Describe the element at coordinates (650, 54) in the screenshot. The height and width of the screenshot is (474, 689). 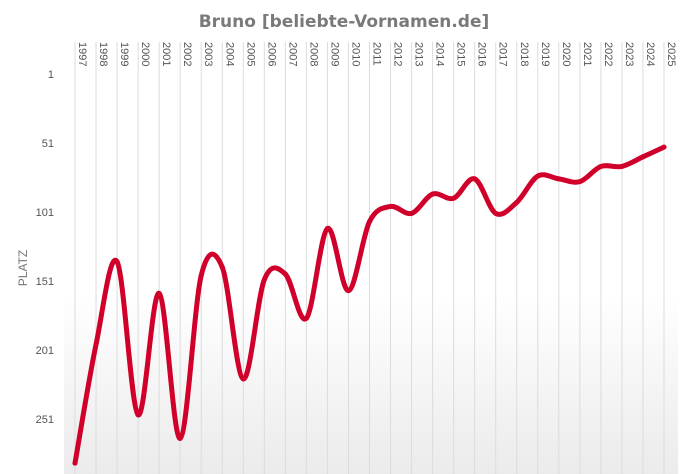
I see `x-tick-label: 2024` at that location.